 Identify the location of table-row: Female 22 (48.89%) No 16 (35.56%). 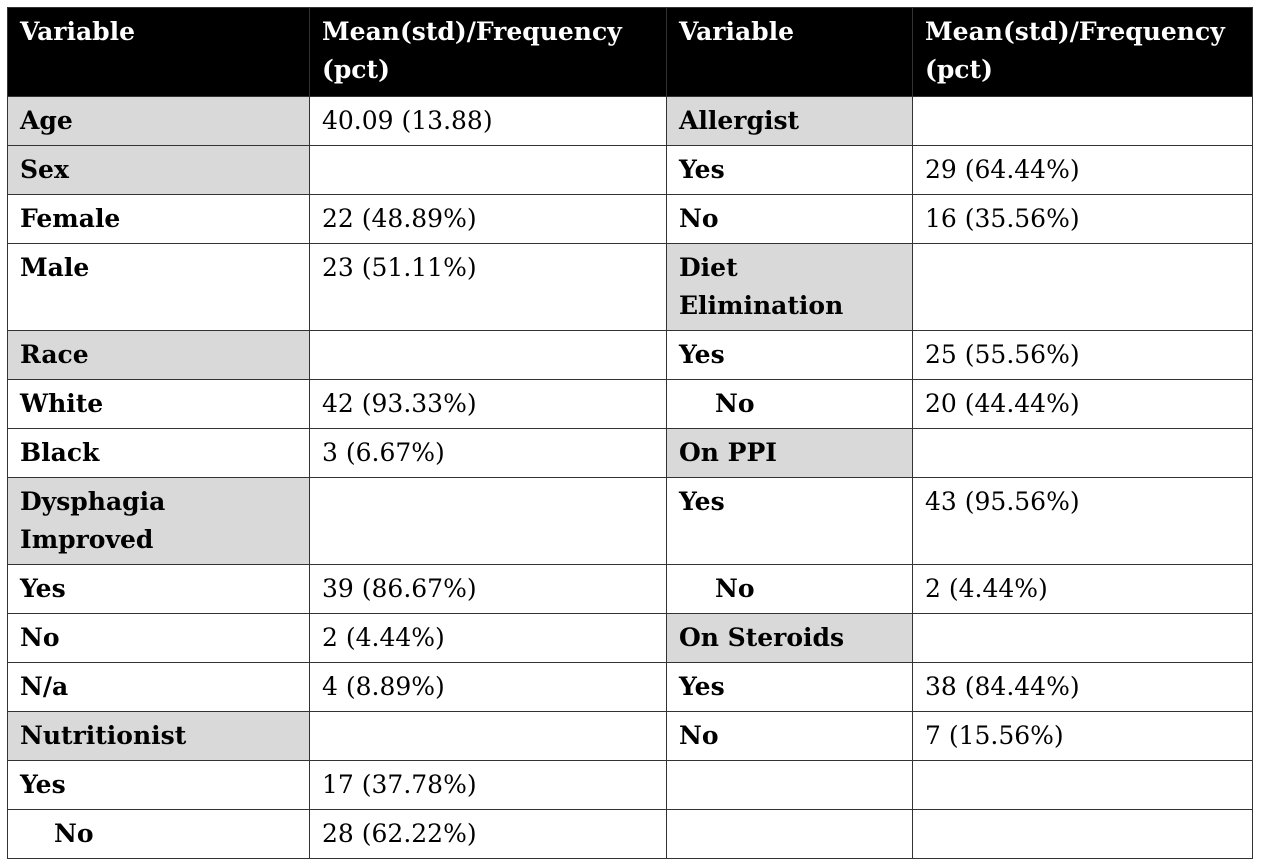
(630, 219).